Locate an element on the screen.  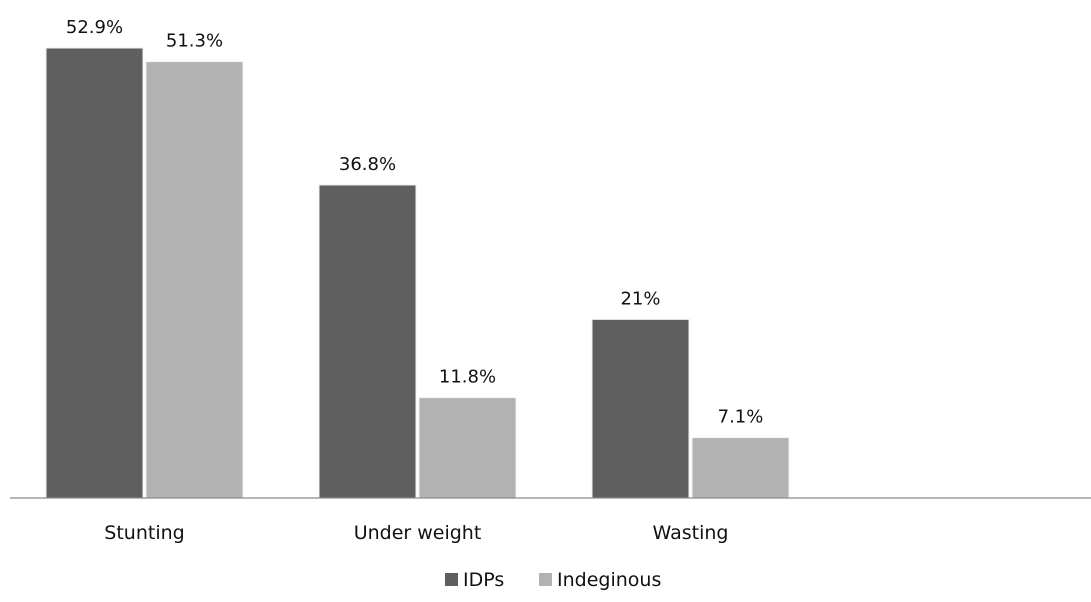
legend-swatch-indeginous is located at coordinates (545, 579).